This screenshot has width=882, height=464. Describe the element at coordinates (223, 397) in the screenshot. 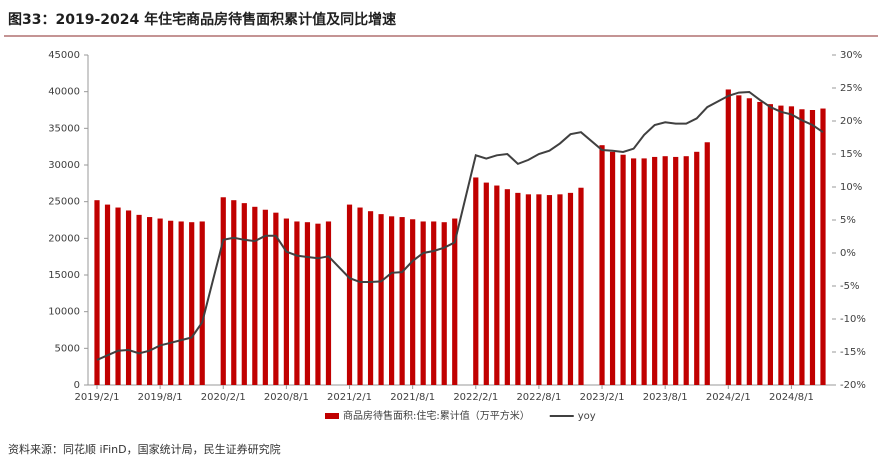

I see `x-tick-label: 2020/2/1` at that location.